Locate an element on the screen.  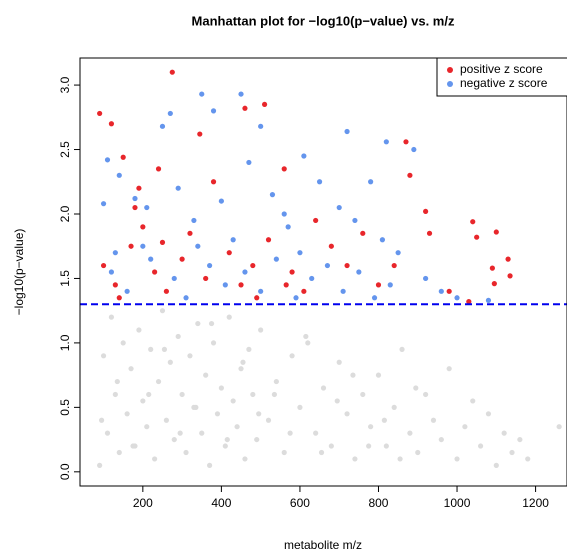
y-tick-label: 0.5 is located at coordinates (65, 407).